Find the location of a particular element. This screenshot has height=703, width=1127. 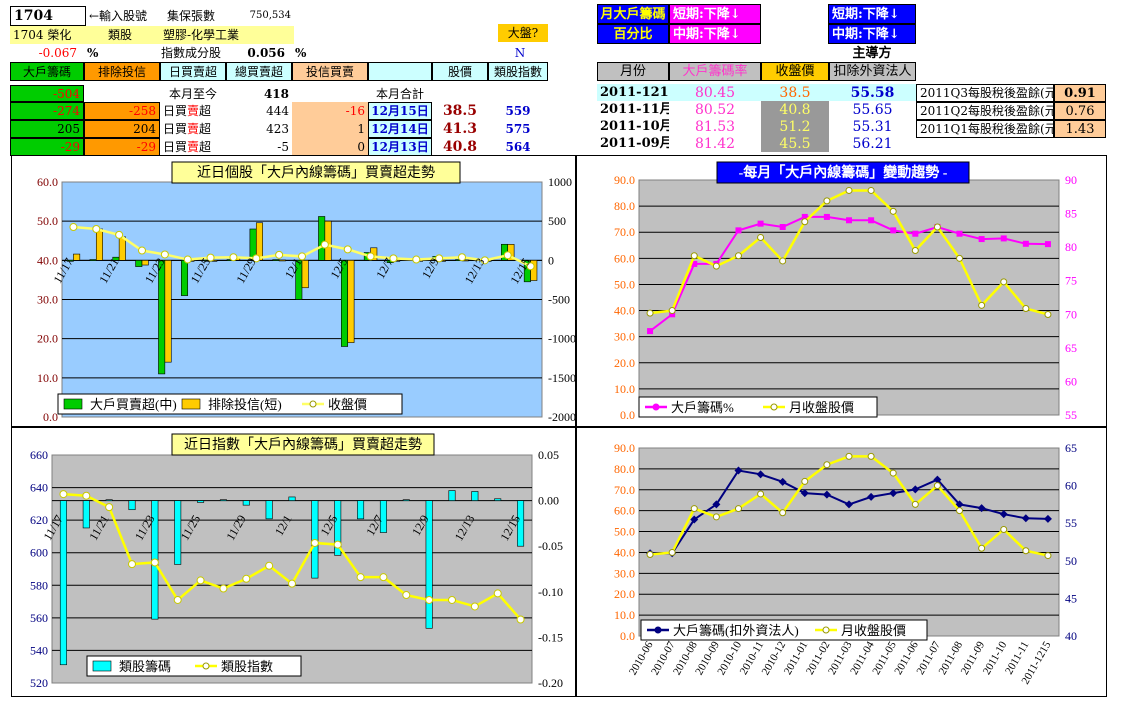

daily-date: 12月14日 is located at coordinates (400, 129).